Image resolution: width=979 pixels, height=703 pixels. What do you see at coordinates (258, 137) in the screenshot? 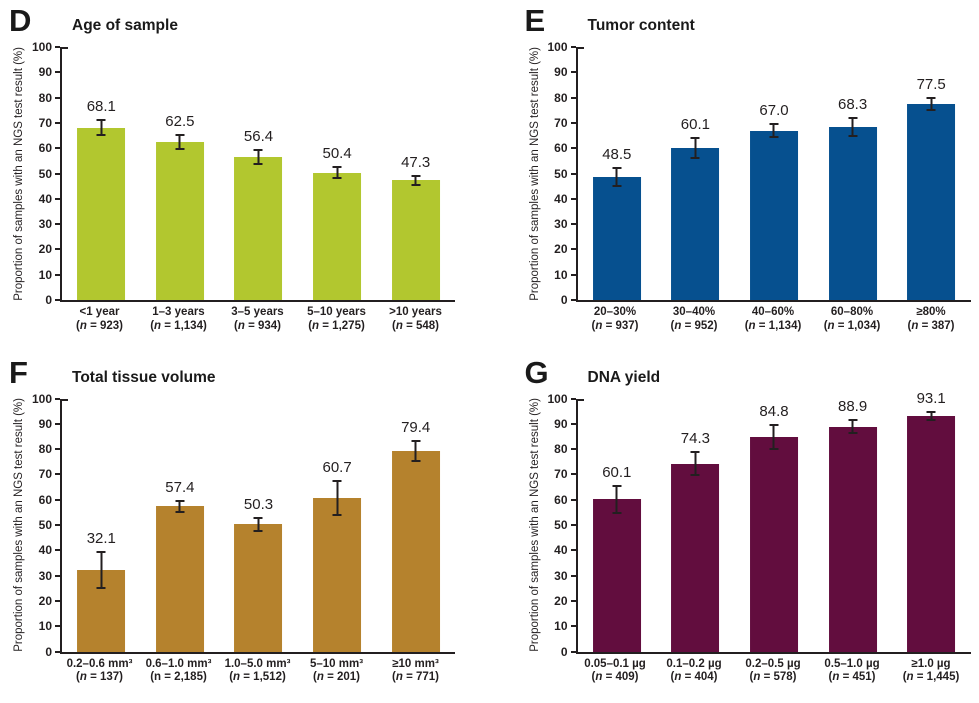
I see `bar-value-label: 56.4` at bounding box center [258, 137].